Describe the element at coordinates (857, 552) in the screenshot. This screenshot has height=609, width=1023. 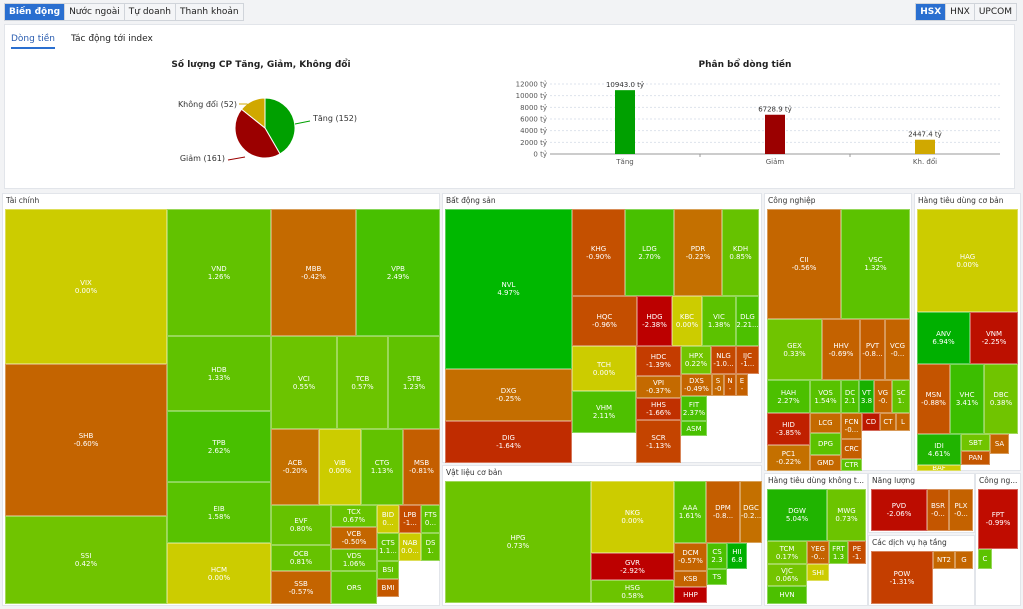
I see `treemap-cell-pe: PE -1.` at that location.